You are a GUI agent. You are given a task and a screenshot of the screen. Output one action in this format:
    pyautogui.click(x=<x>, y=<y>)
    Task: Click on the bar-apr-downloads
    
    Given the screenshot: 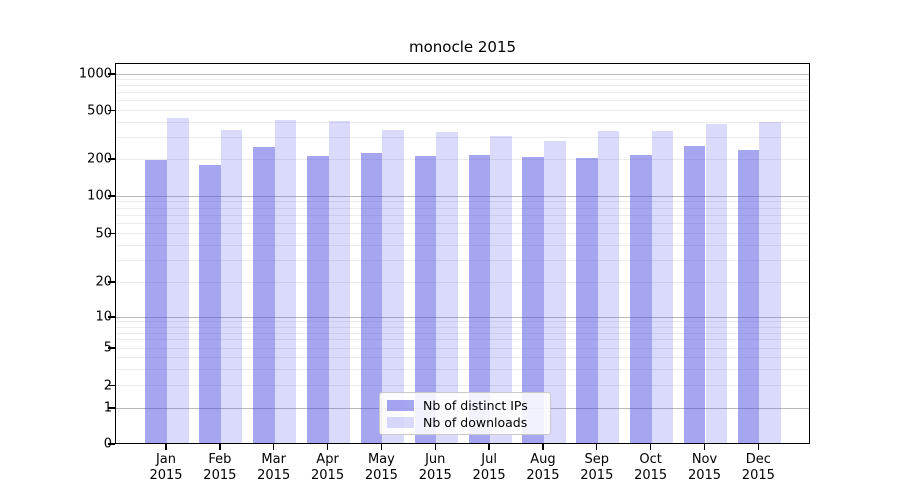 What is the action you would take?
    pyautogui.click(x=339, y=282)
    